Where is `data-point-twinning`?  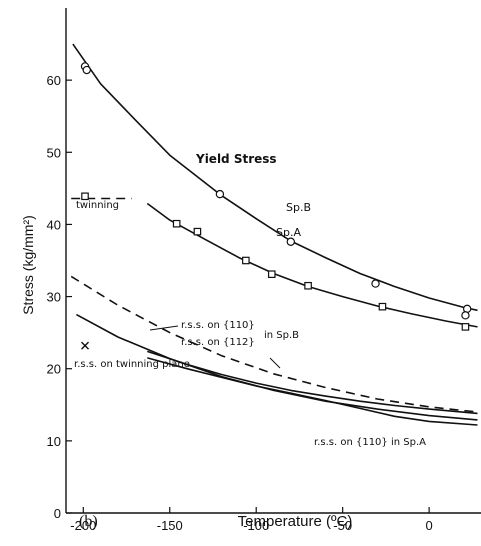 data-point-twinning is located at coordinates (85, 196).